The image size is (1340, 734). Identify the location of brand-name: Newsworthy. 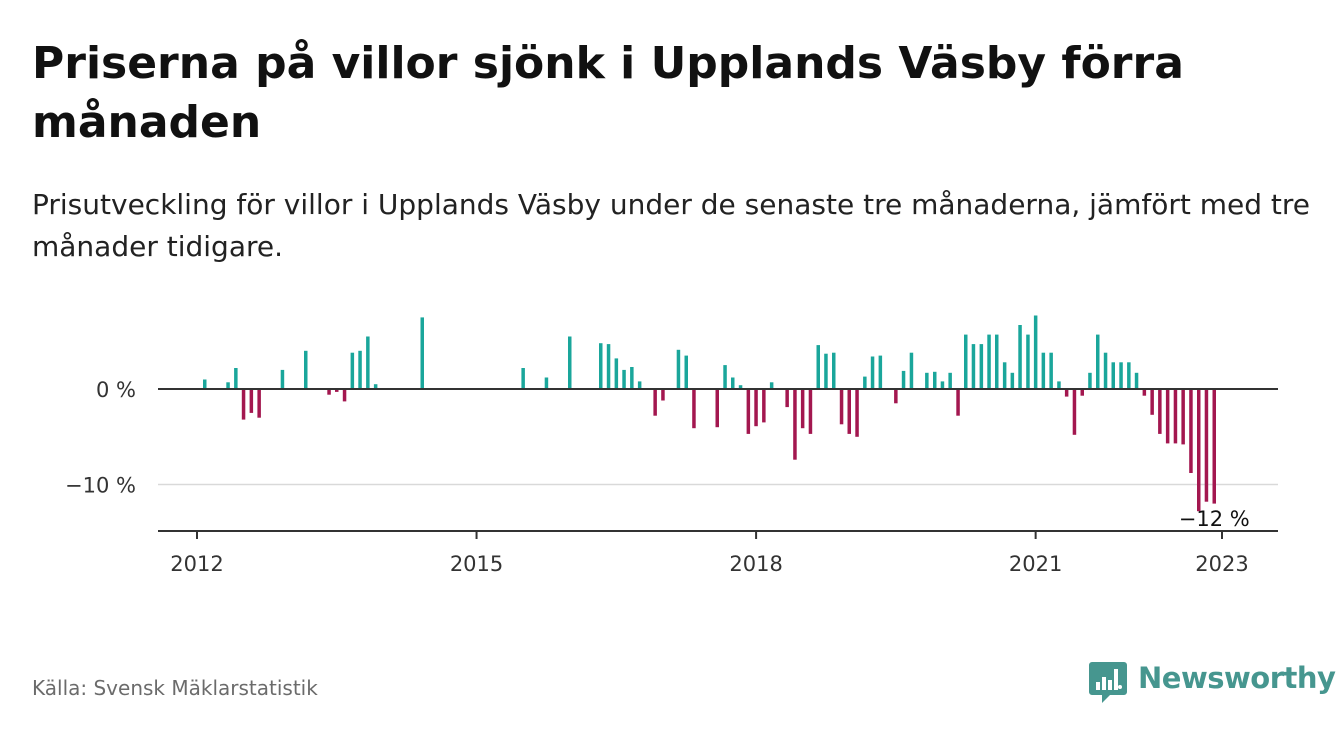
(1237, 678).